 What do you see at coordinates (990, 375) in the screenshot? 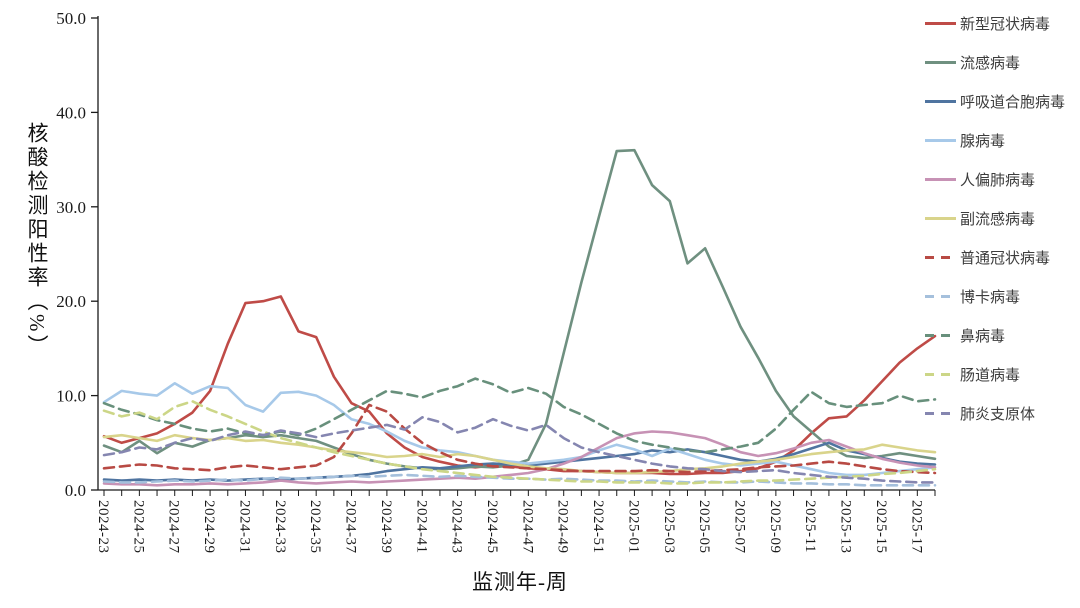
I see `legend-label: 肠道病毒` at bounding box center [990, 375].